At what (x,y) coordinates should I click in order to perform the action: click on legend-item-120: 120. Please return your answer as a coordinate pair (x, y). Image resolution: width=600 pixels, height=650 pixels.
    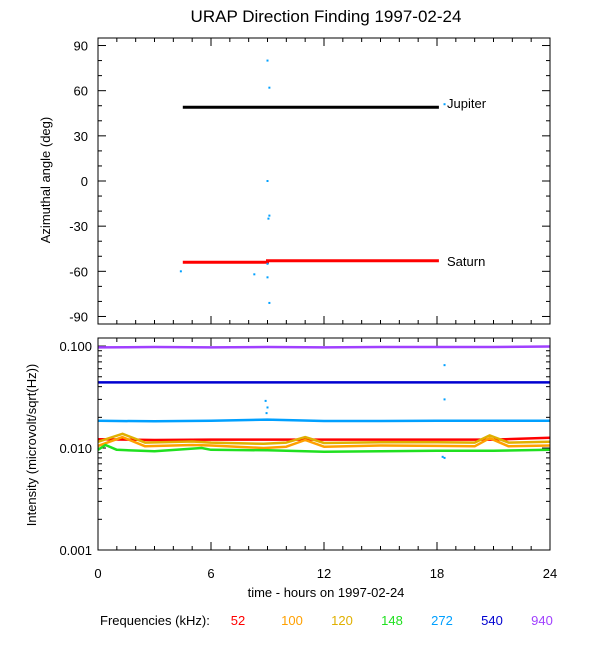
    Looking at the image, I should click on (342, 620).